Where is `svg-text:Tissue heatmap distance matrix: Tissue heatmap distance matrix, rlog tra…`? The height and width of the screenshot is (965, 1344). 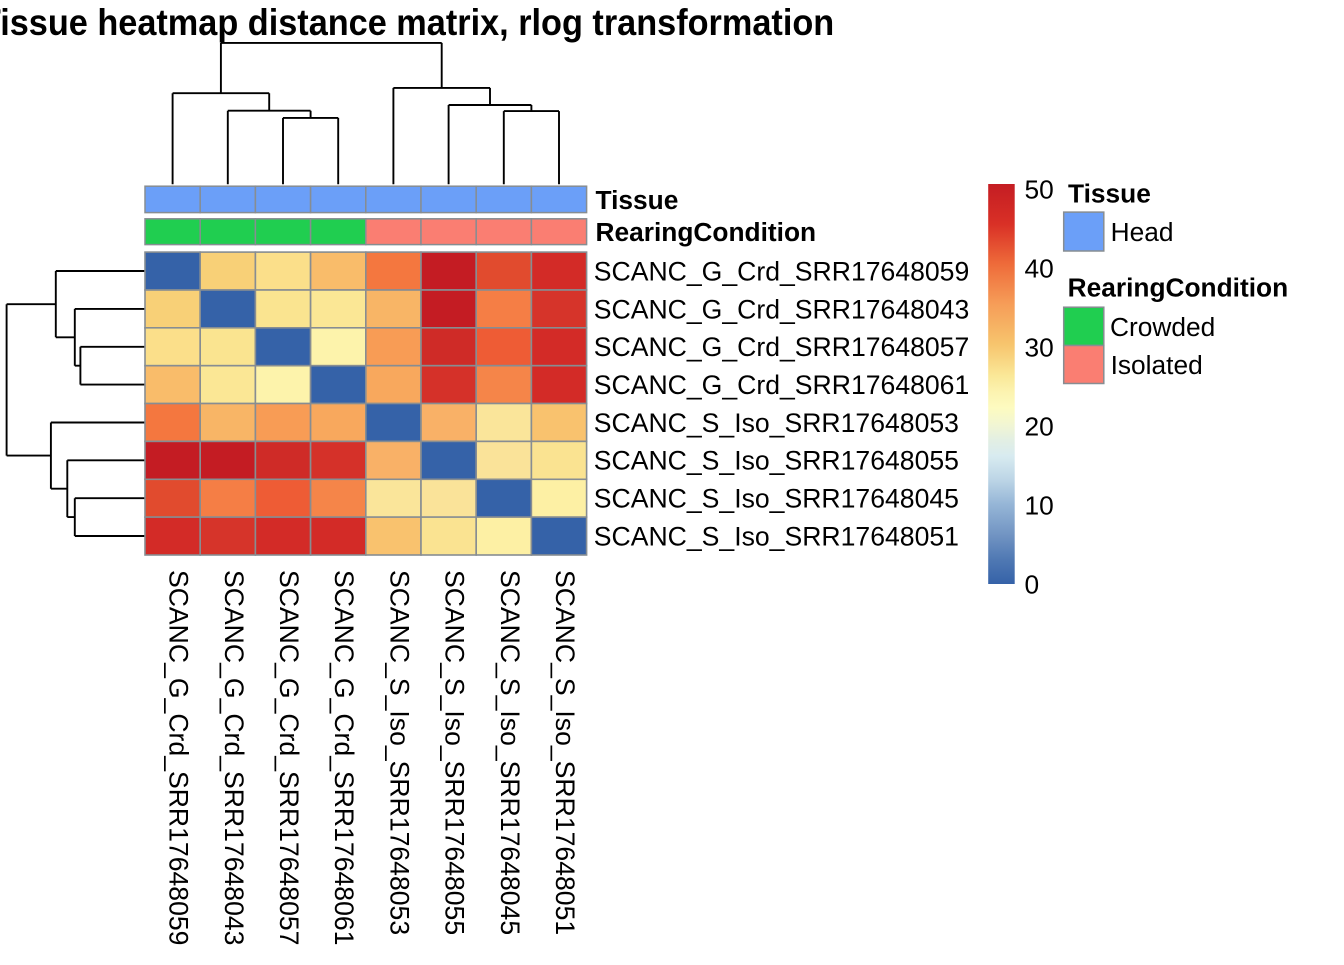 svg-text:Tissue heatmap distance matrix: Tissue heatmap distance matrix, rlog tra… is located at coordinates (417, 22).